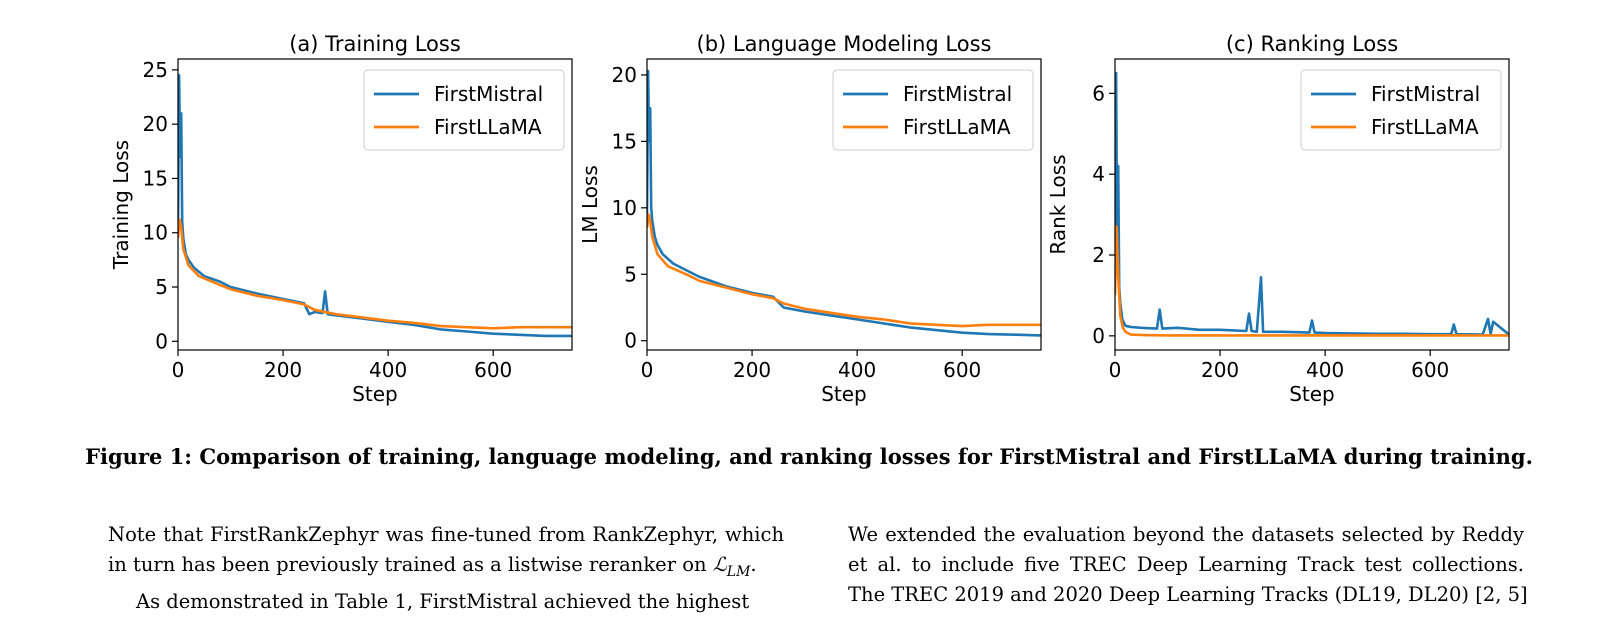 The height and width of the screenshot is (617, 1618). What do you see at coordinates (844, 44) in the screenshot?
I see `chart-title: (b) Language Modeling Loss` at bounding box center [844, 44].